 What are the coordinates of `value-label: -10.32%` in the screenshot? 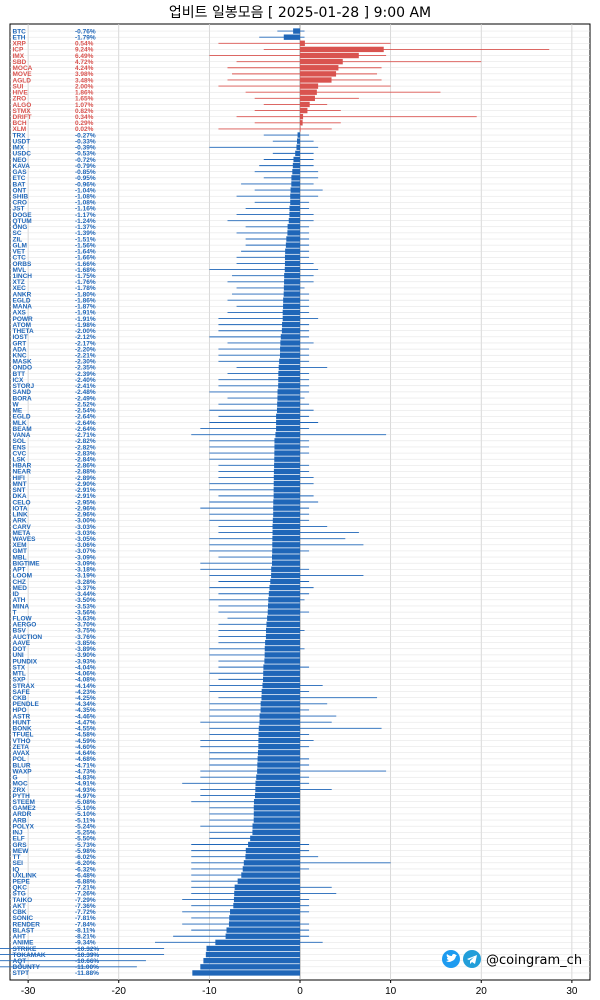 It's located at (87, 949).